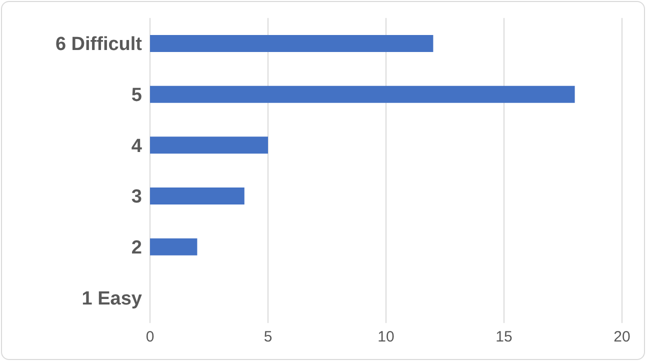  What do you see at coordinates (386, 337) in the screenshot?
I see `x-tick-label: 10` at bounding box center [386, 337].